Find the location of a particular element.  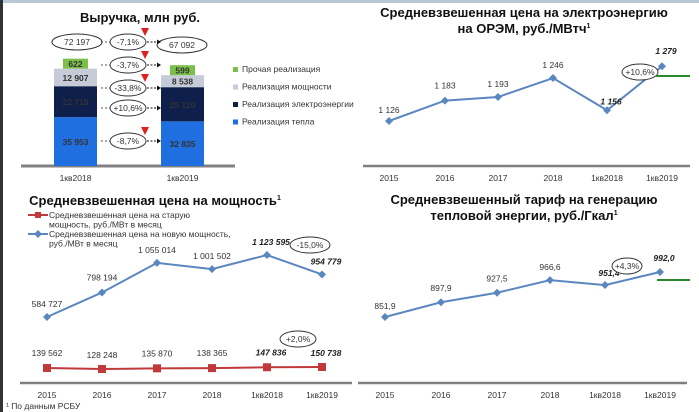

data-label: 951,4 is located at coordinates (609, 273).